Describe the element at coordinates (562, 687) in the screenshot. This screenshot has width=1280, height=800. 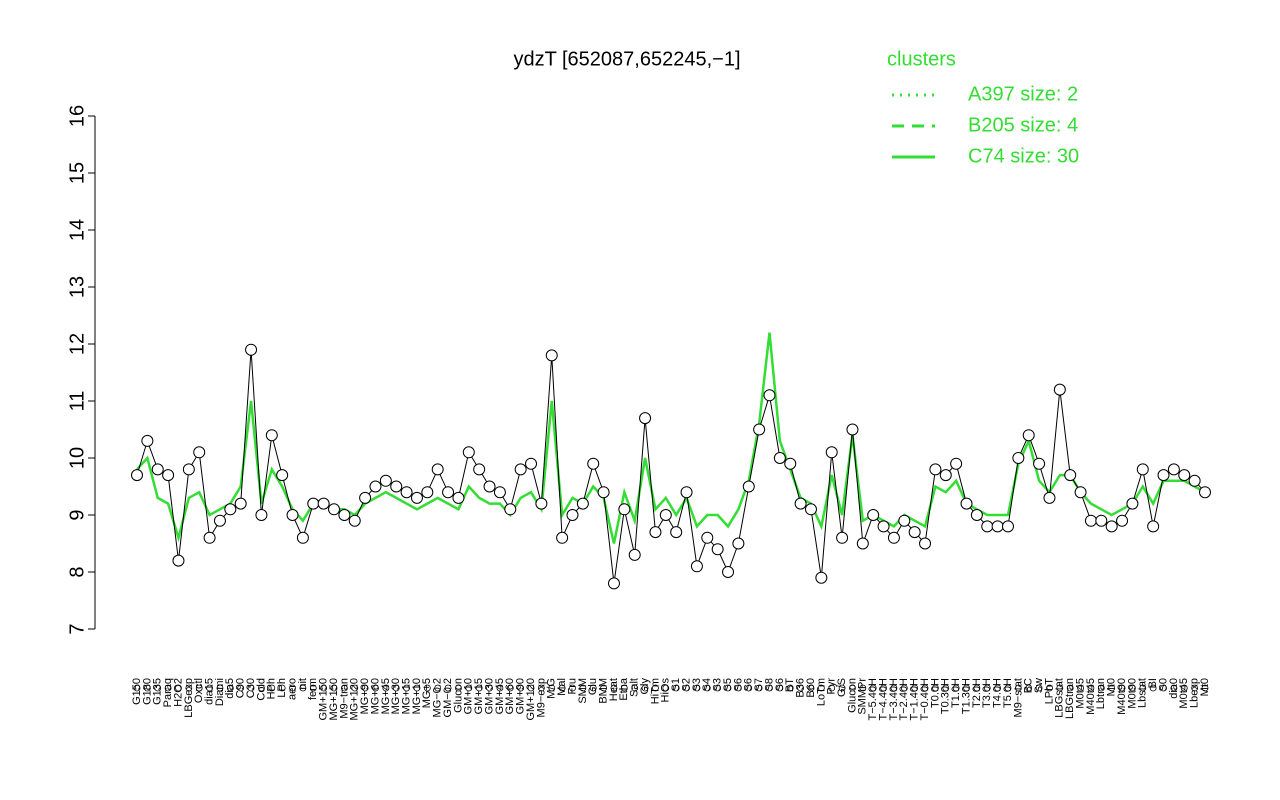
I see `x-tick-label: Mal` at that location.